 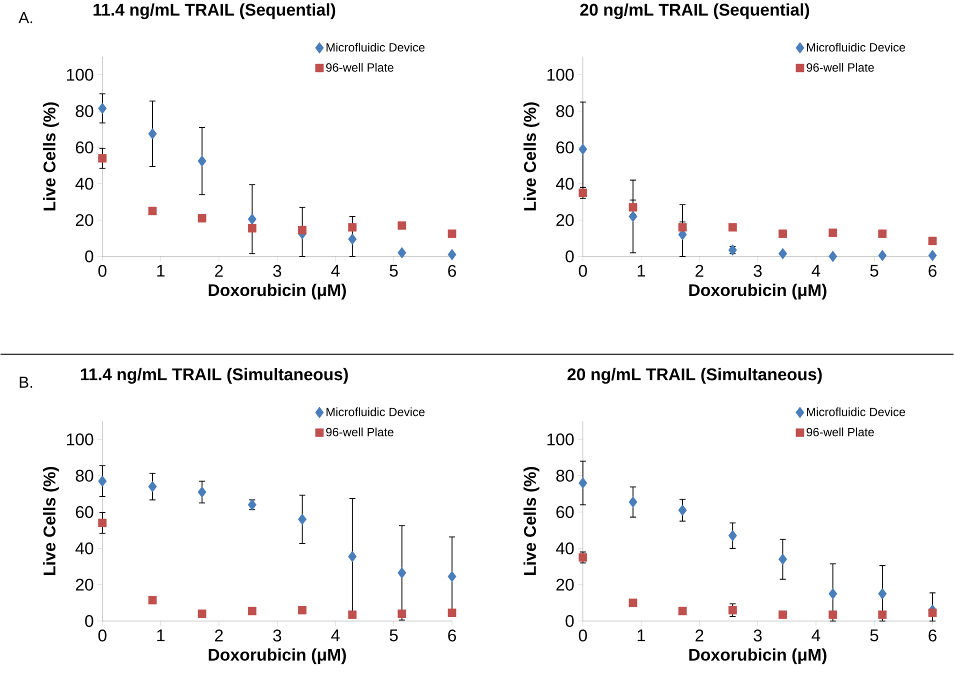 I want to click on chart-title: 20 ng/mL TRAIL (Sequential), so click(x=695, y=11).